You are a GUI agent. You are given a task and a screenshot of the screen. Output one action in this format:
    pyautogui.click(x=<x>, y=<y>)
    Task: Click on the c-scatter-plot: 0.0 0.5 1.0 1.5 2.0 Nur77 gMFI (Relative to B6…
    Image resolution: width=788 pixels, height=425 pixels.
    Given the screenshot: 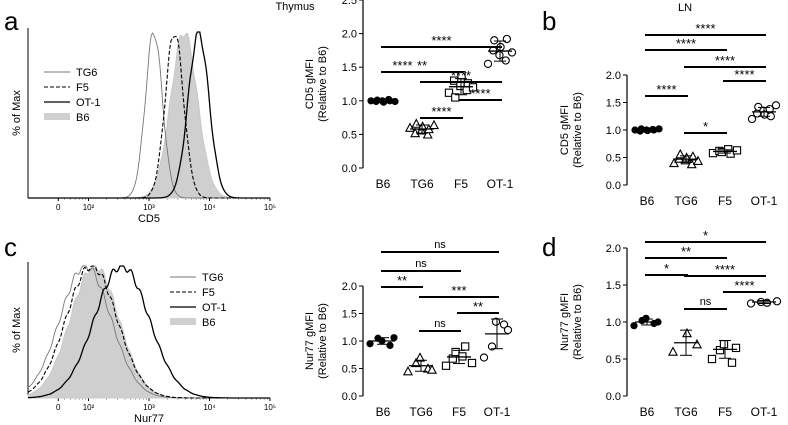 What is the action you would take?
    pyautogui.click(x=408, y=329)
    